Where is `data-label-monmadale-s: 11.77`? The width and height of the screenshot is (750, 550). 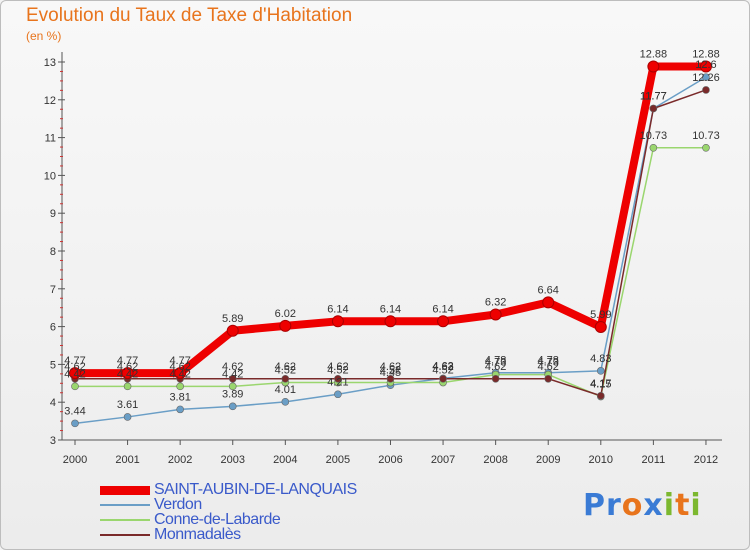 data-label-monmadale-s: 11.77 is located at coordinates (653, 96).